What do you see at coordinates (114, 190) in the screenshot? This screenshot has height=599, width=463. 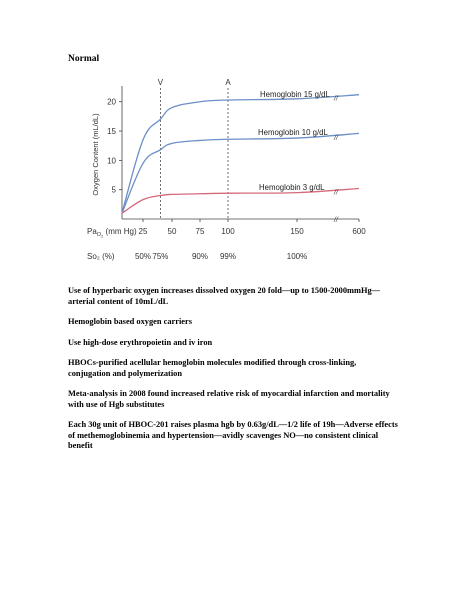 I see `y-tick-label: 5` at bounding box center [114, 190].